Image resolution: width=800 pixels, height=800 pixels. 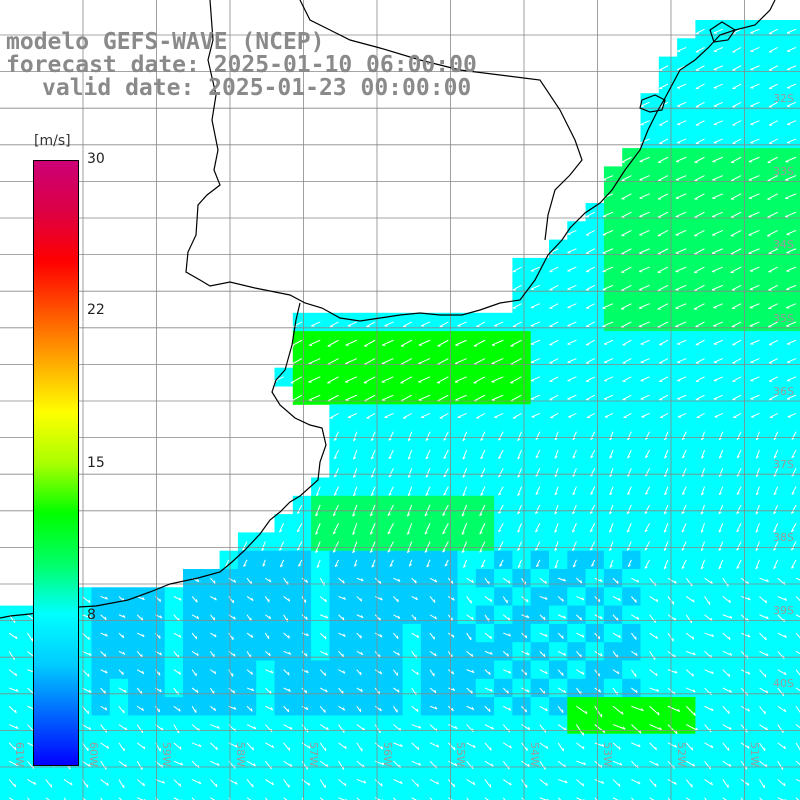 I want to click on longitude-label: 52W, so click(x=681, y=754).